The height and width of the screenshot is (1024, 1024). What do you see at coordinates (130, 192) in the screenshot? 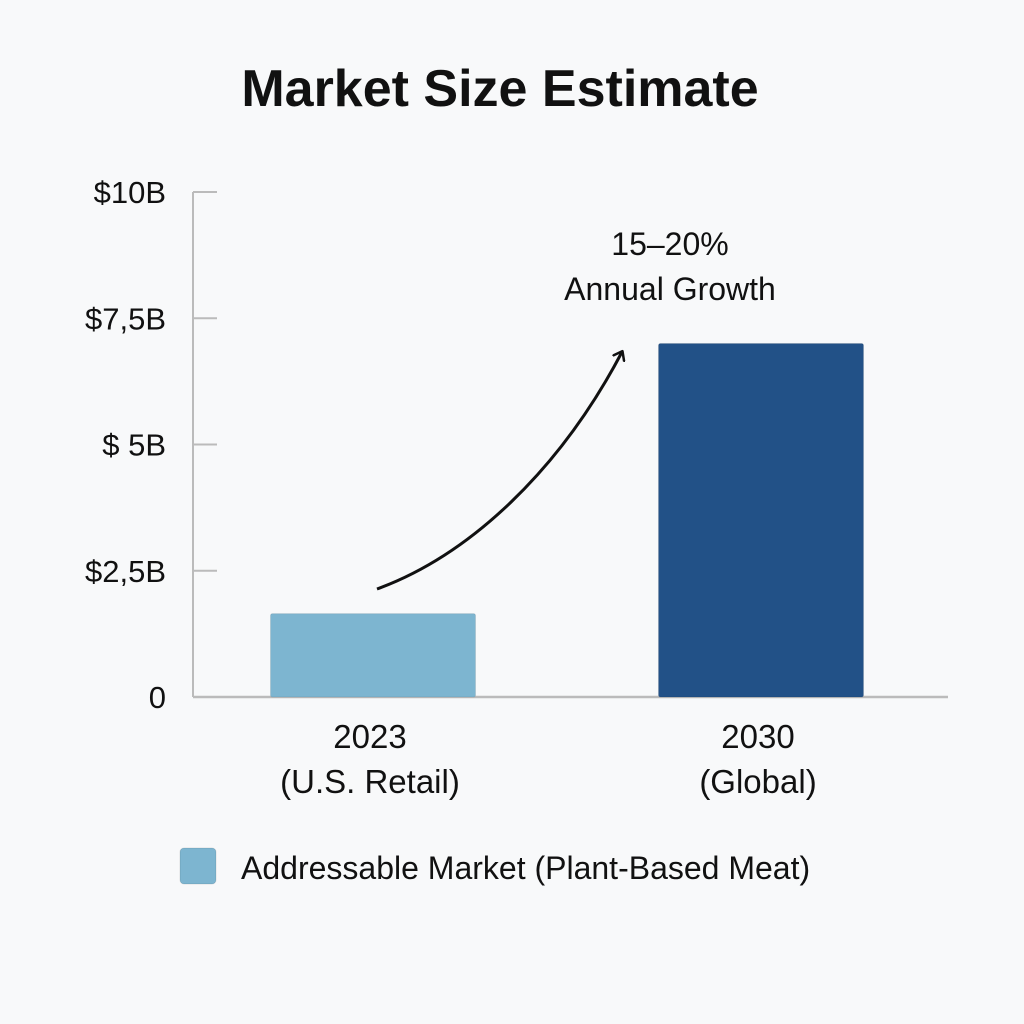
I see `y-tick-label: $10B` at bounding box center [130, 192].